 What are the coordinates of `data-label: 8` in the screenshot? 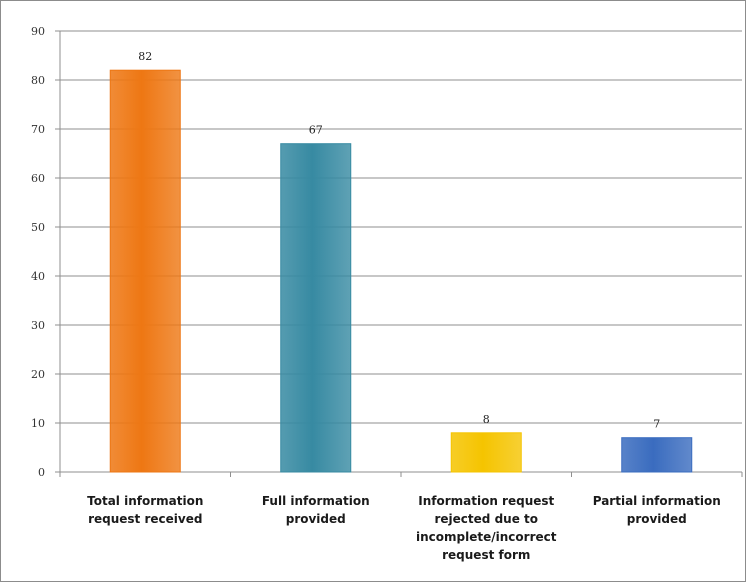 It's located at (486, 419).